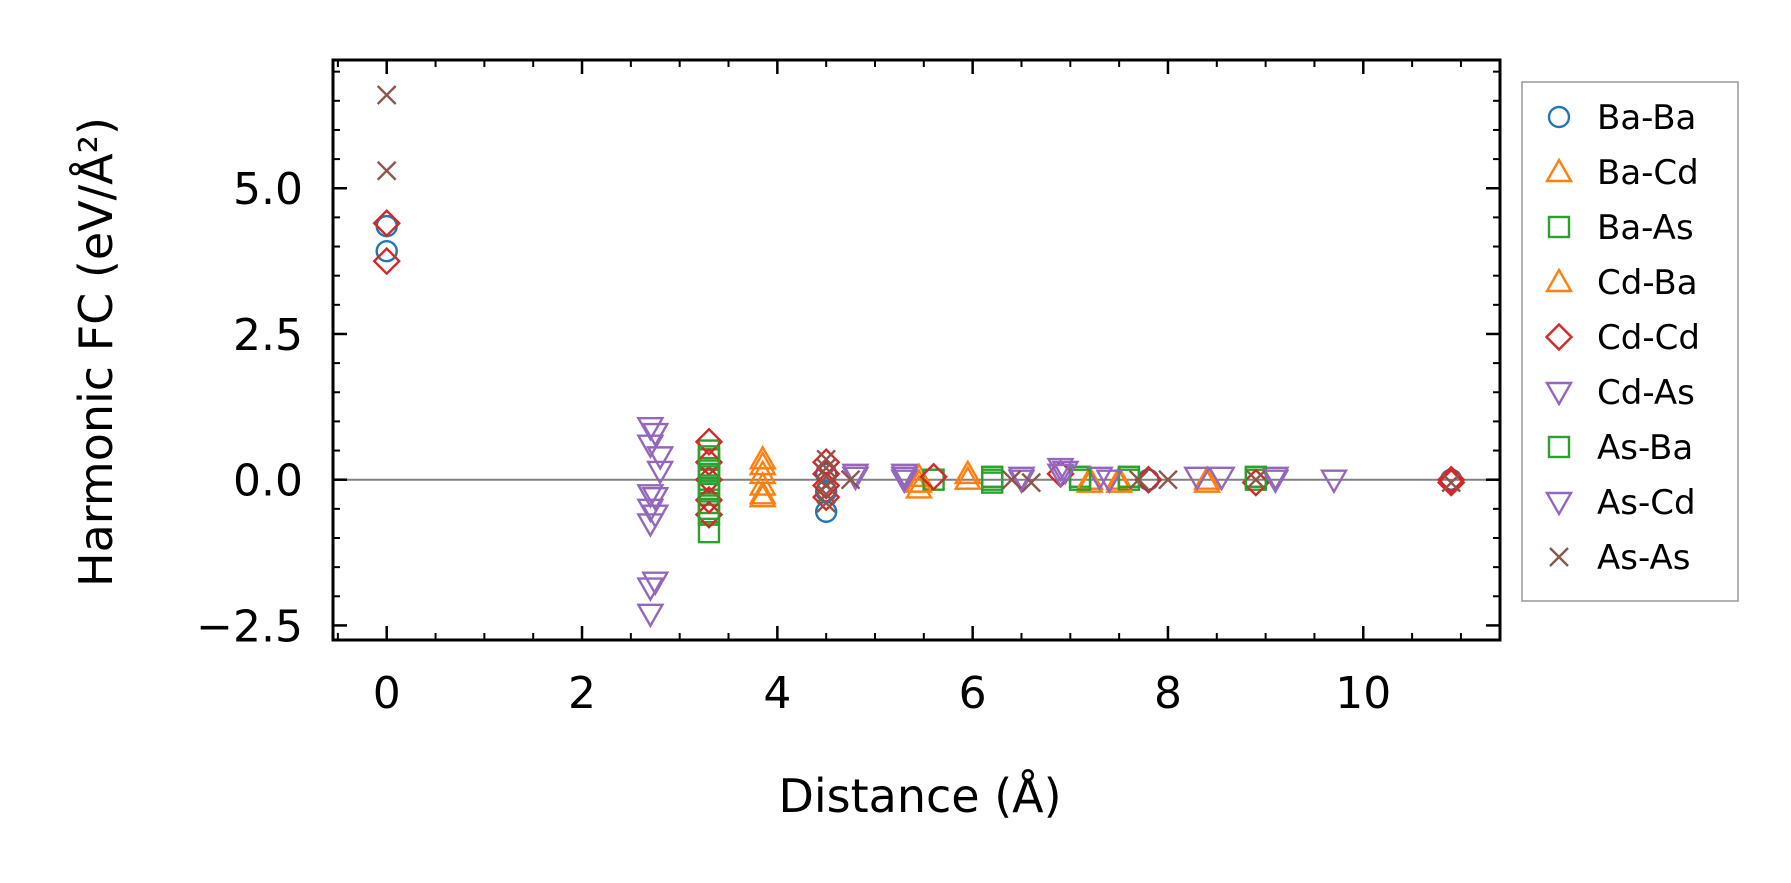 This screenshot has width=1791, height=883. Describe the element at coordinates (268, 189) in the screenshot. I see `y-tick-label: 5.0` at that location.